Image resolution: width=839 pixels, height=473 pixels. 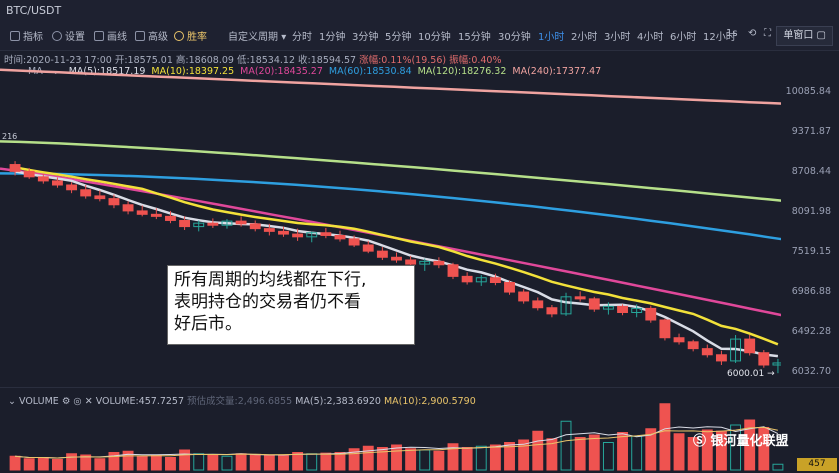 What do you see at coordinates (683, 37) in the screenshot?
I see `tab-period-11: 6小时` at bounding box center [683, 37].